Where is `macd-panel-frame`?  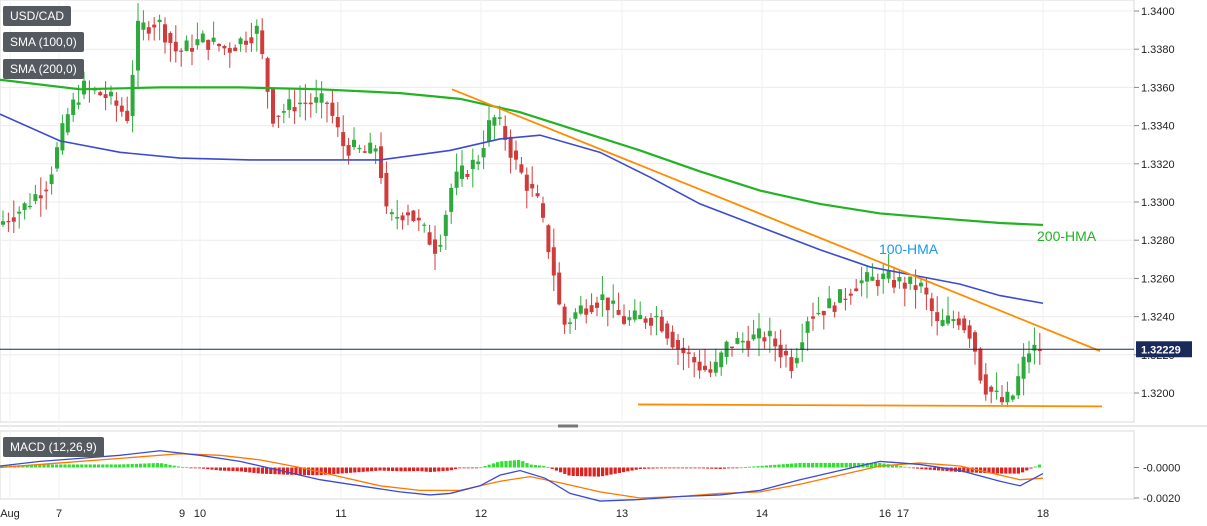 macd-panel-frame is located at coordinates (567, 465).